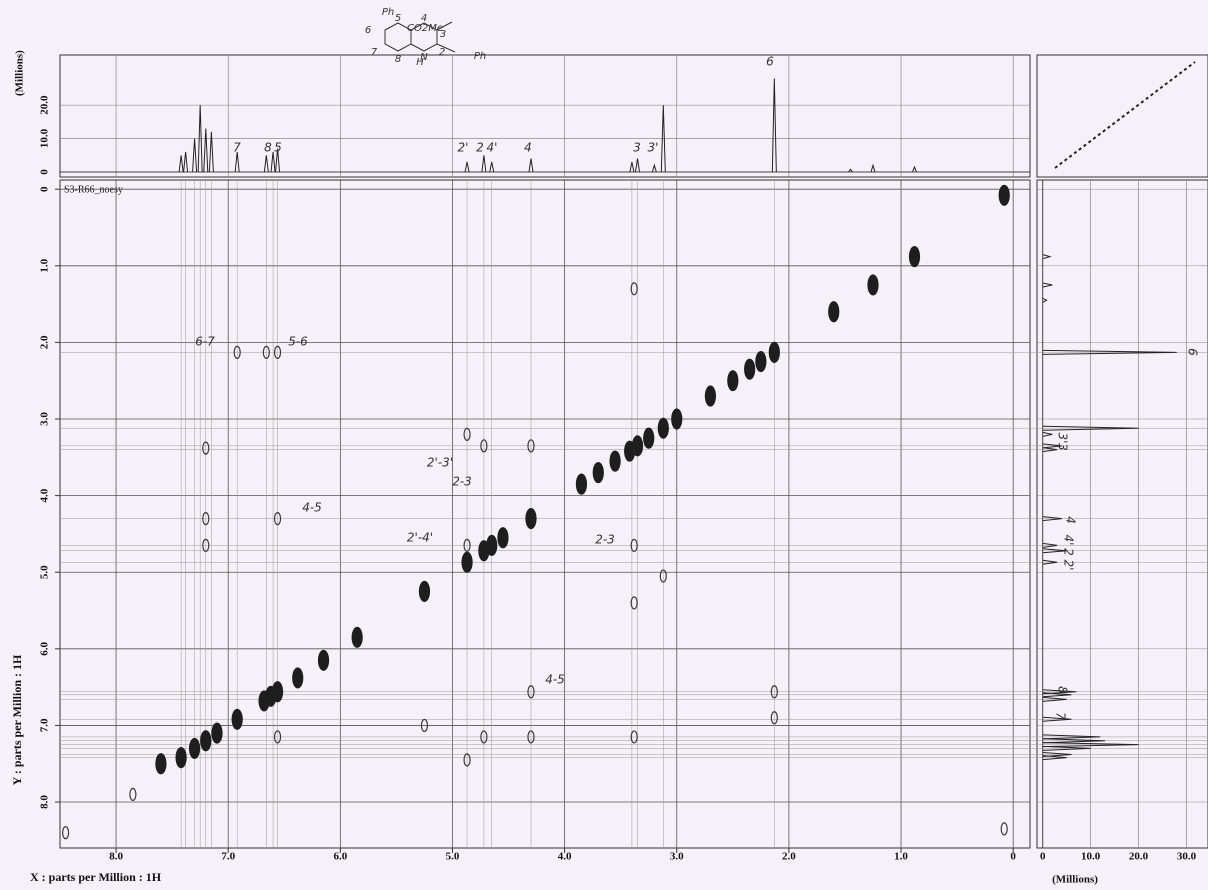 This screenshot has width=1208, height=890. What do you see at coordinates (1071, 520) in the screenshot?
I see `peak-label: 4` at bounding box center [1071, 520].